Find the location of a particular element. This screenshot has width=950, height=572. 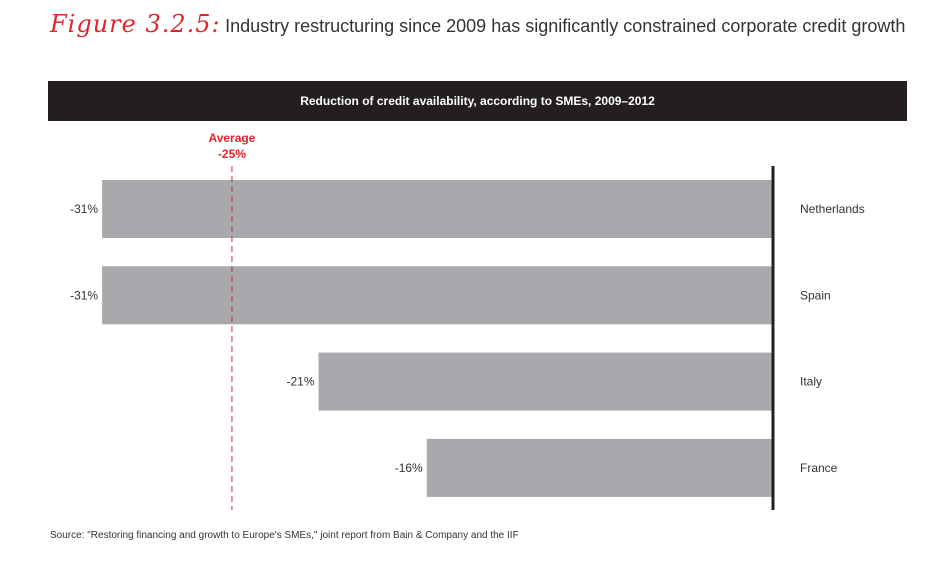

figure-label: Figure 3.2.5: is located at coordinates (135, 24).